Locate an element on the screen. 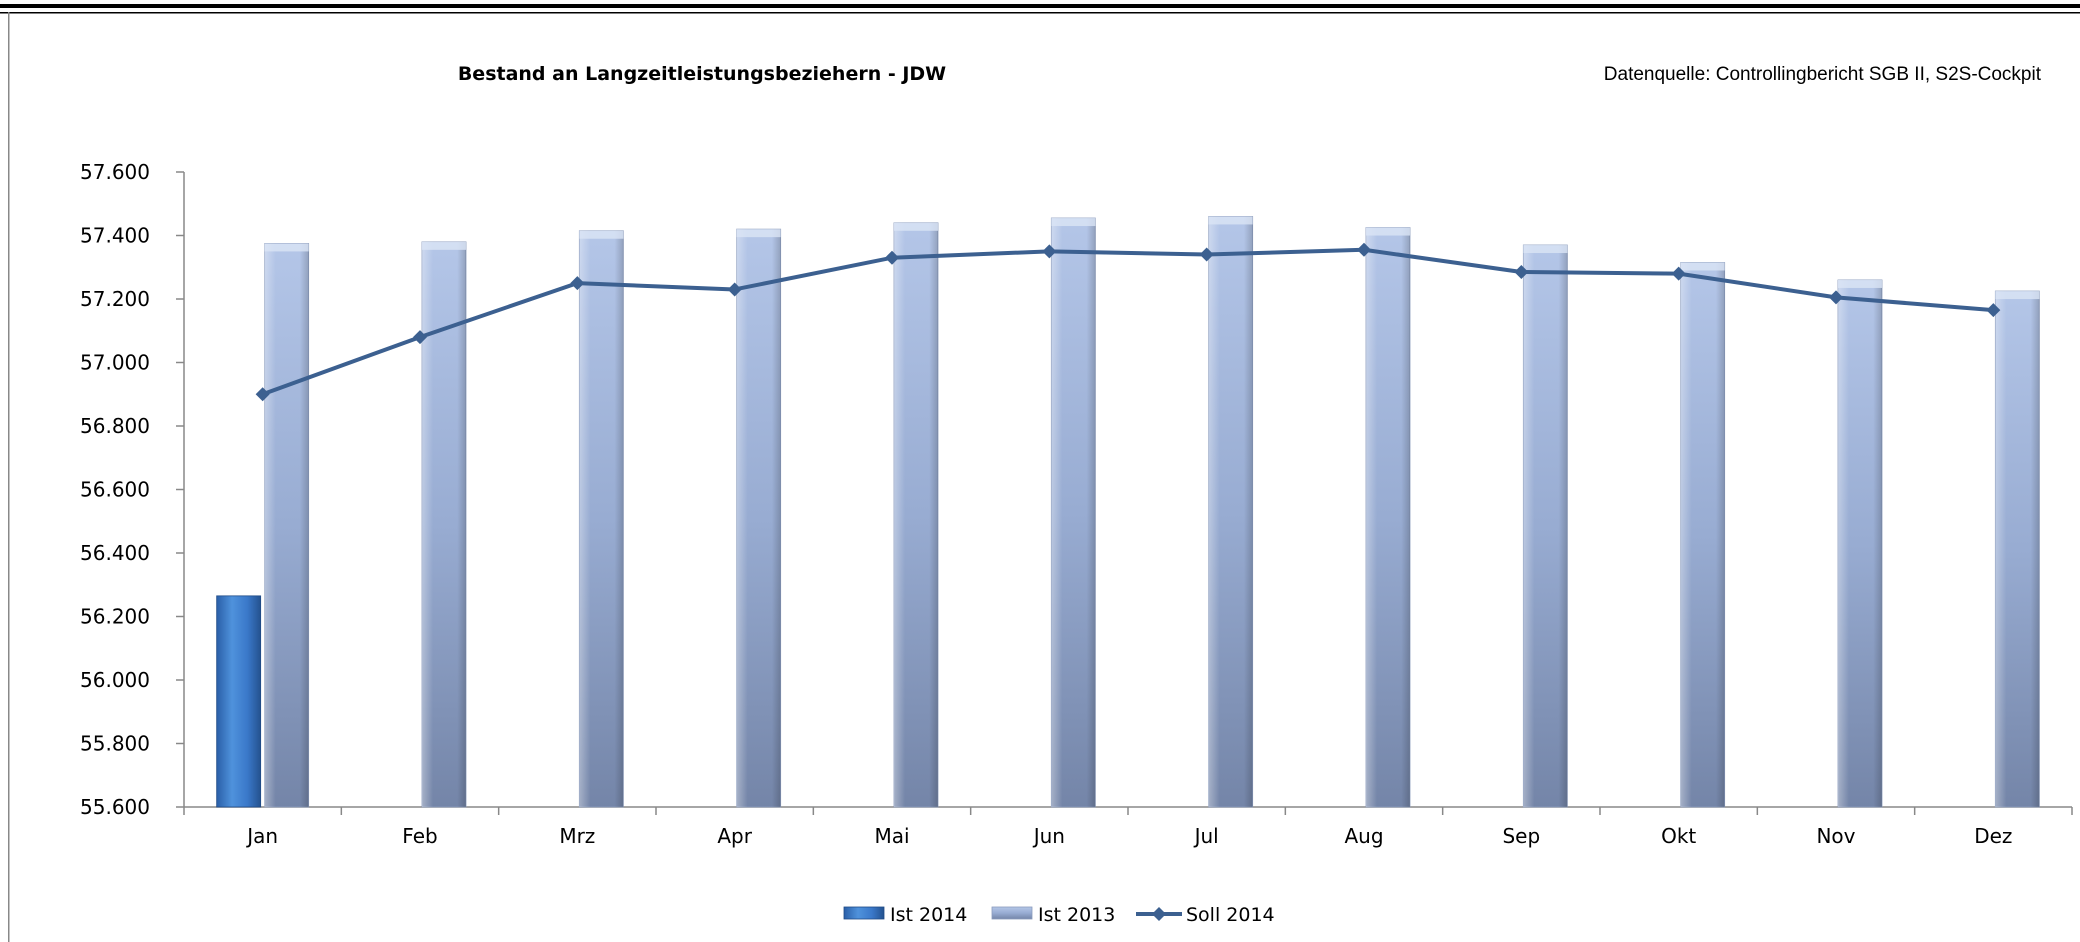  y-tick-label: 56.000 is located at coordinates (115, 680).